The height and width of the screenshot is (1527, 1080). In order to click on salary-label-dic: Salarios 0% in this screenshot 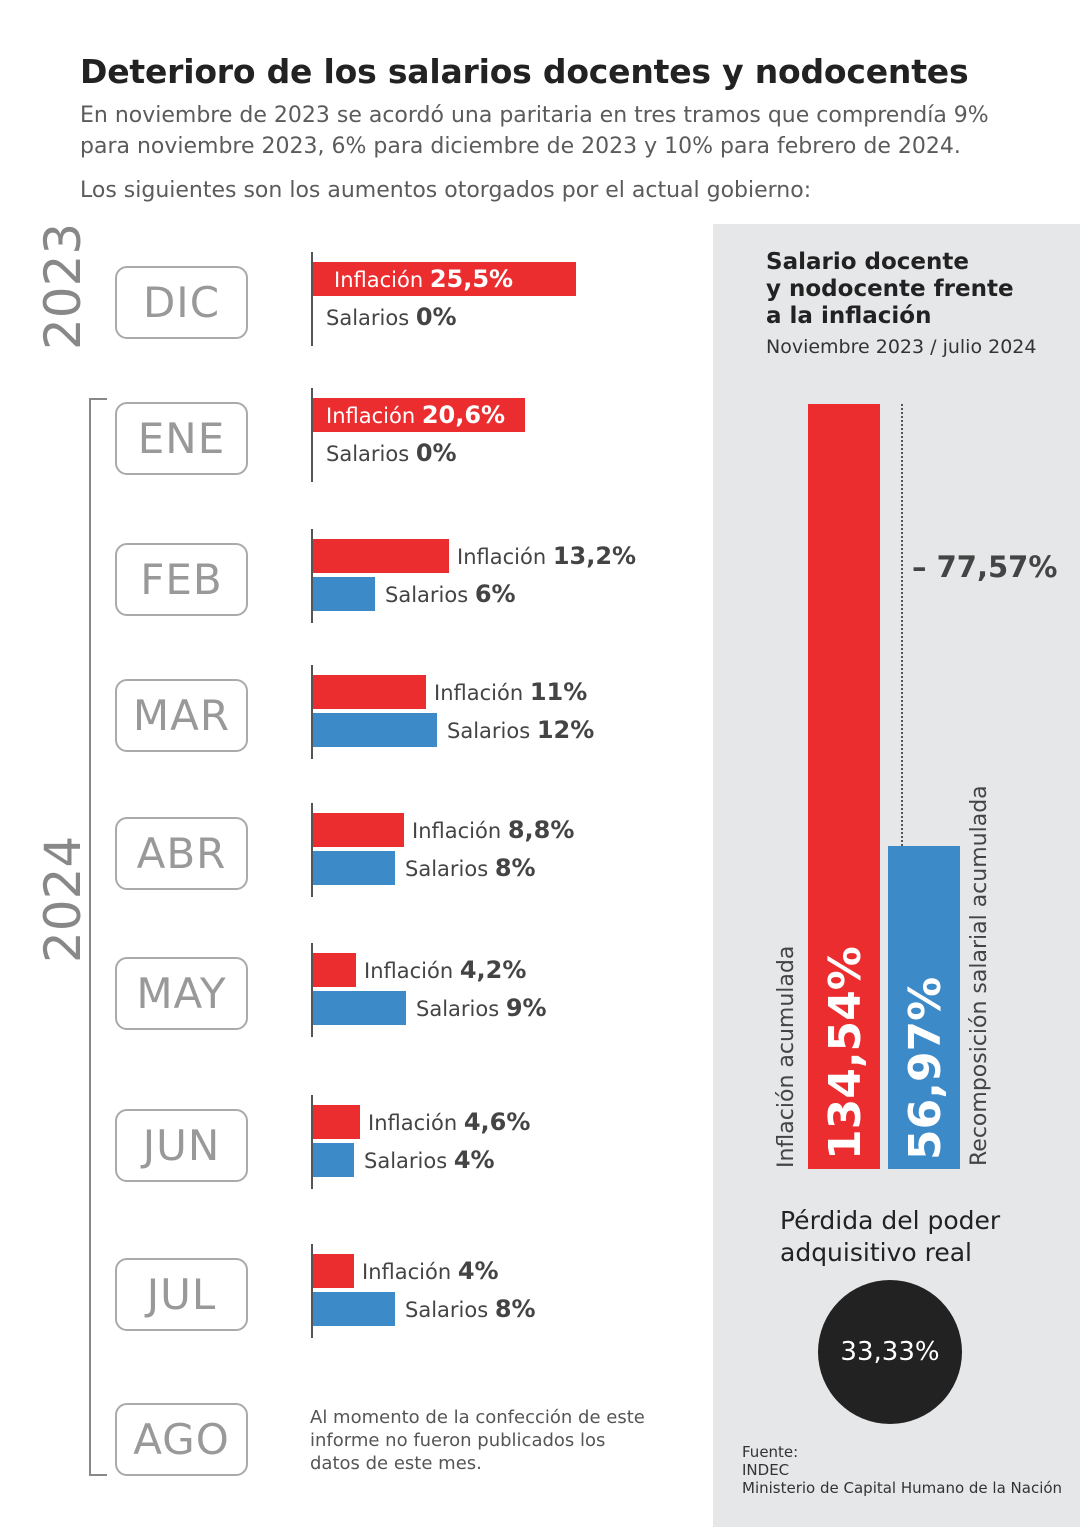, I will do `click(391, 317)`.